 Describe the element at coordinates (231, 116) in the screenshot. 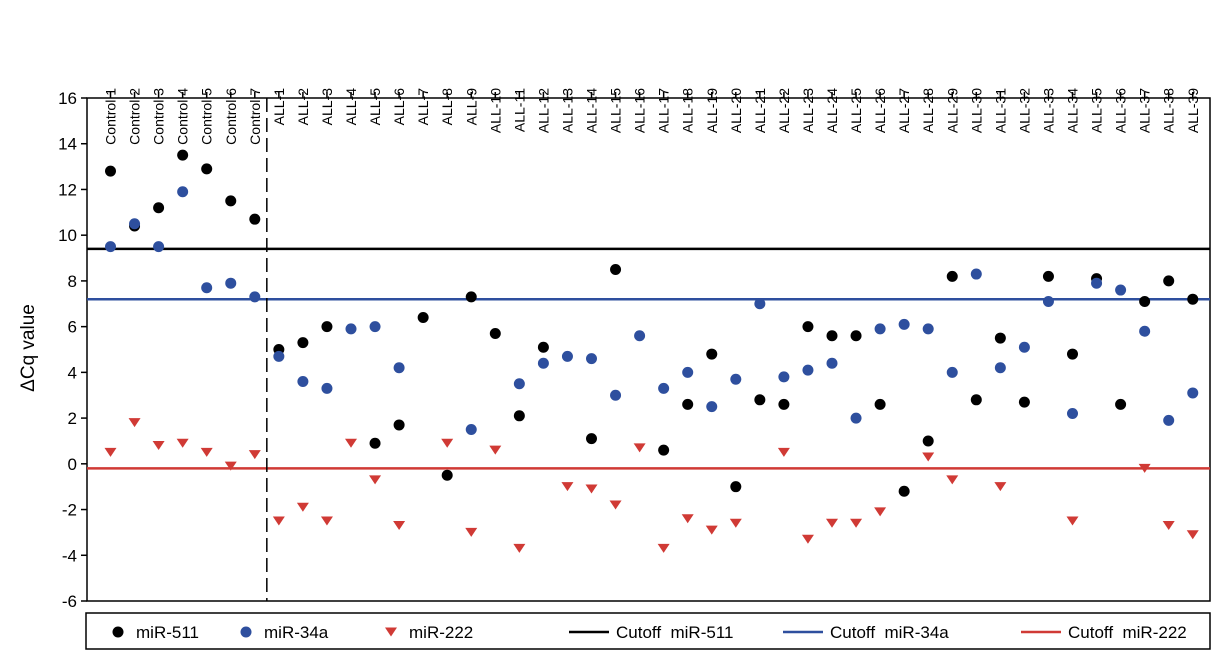

I see `x-tick-label: Control 6` at that location.